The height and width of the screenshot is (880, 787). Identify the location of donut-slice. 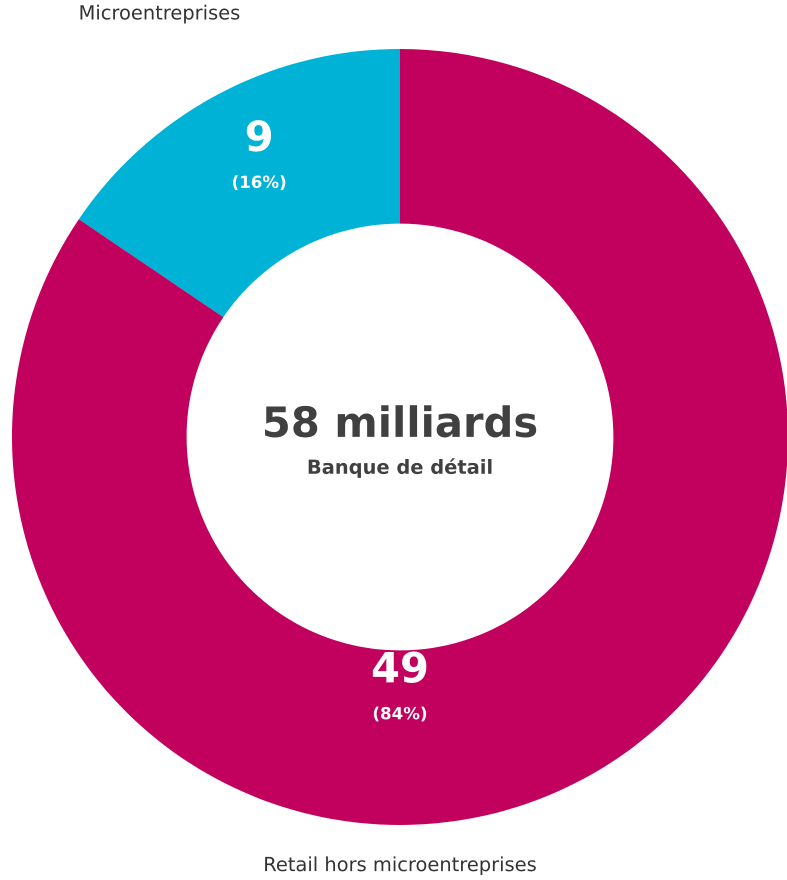
(239, 183).